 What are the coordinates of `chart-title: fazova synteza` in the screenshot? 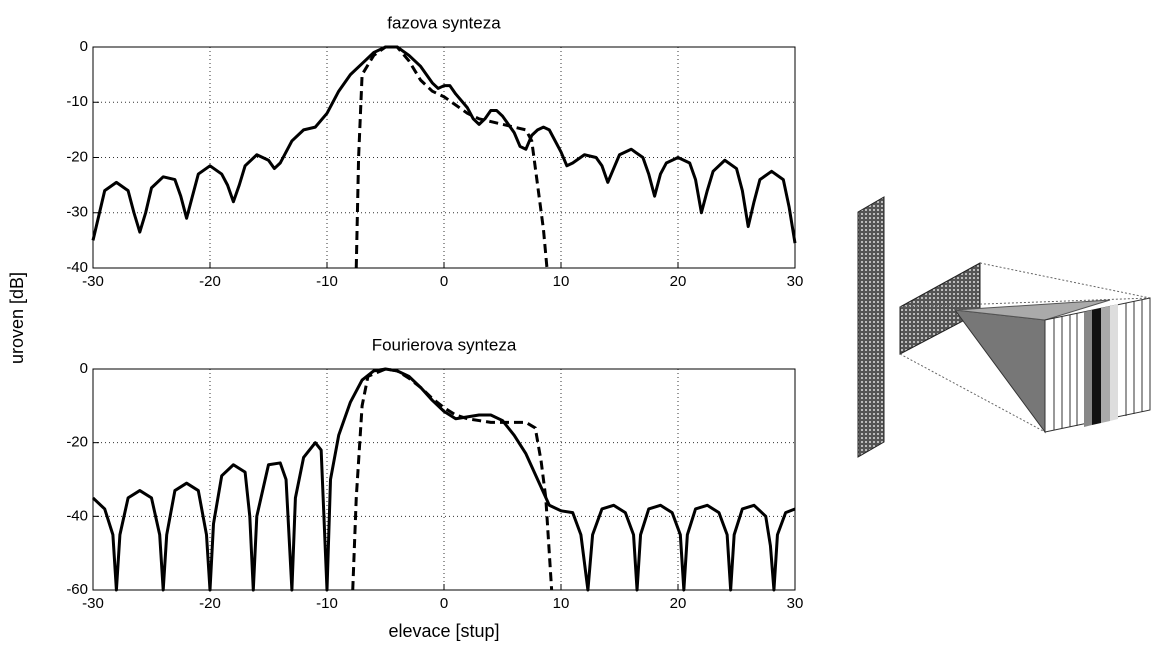 It's located at (444, 22).